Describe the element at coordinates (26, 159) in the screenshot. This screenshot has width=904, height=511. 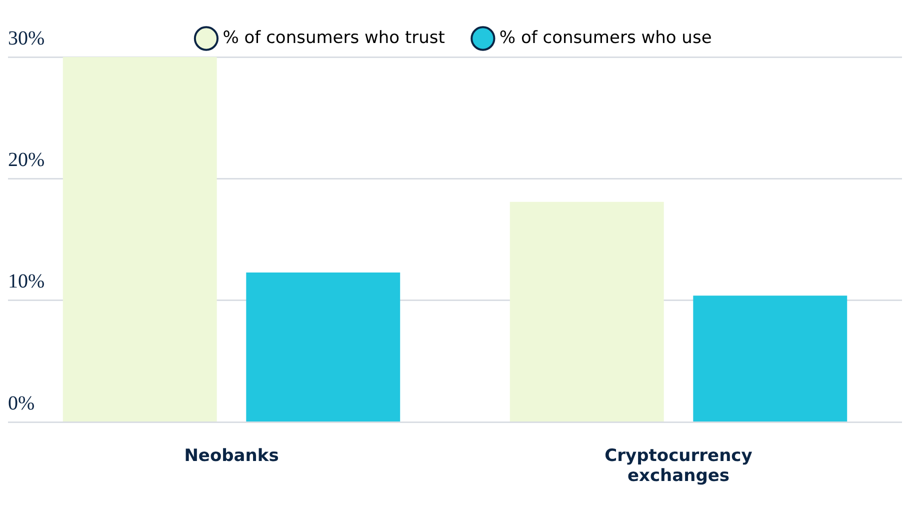
I see `y-tick-label: 20%` at that location.